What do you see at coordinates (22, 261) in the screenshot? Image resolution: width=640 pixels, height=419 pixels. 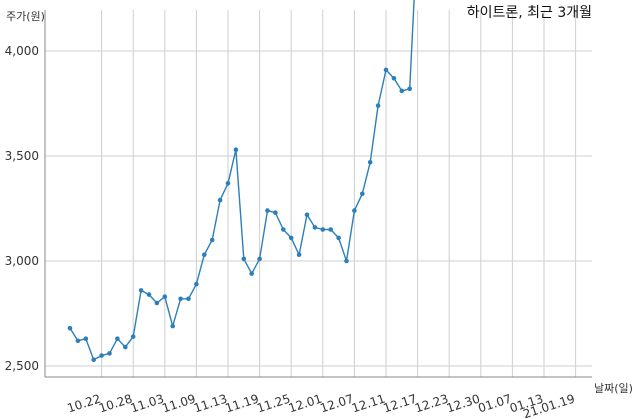 I see `y-tick-label: 3,000` at bounding box center [22, 261].